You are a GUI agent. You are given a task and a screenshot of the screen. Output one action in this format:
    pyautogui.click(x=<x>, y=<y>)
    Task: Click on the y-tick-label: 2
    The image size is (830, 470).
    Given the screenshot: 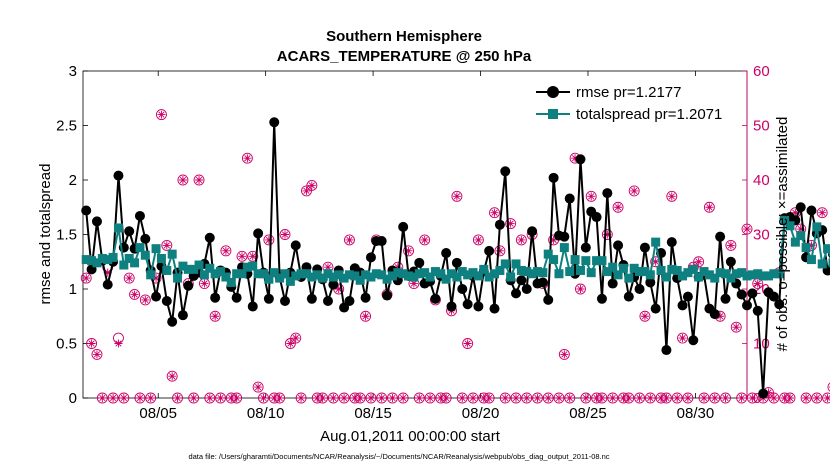 What is the action you would take?
    pyautogui.click(x=73, y=180)
    